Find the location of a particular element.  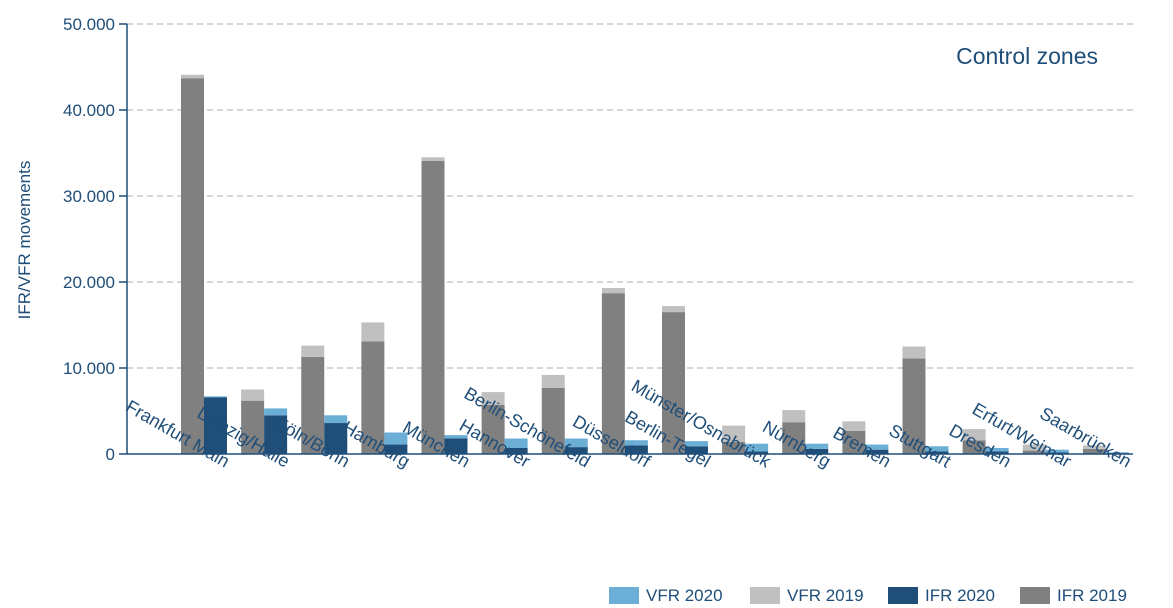

legend-label: IFR 2020 is located at coordinates (960, 595).